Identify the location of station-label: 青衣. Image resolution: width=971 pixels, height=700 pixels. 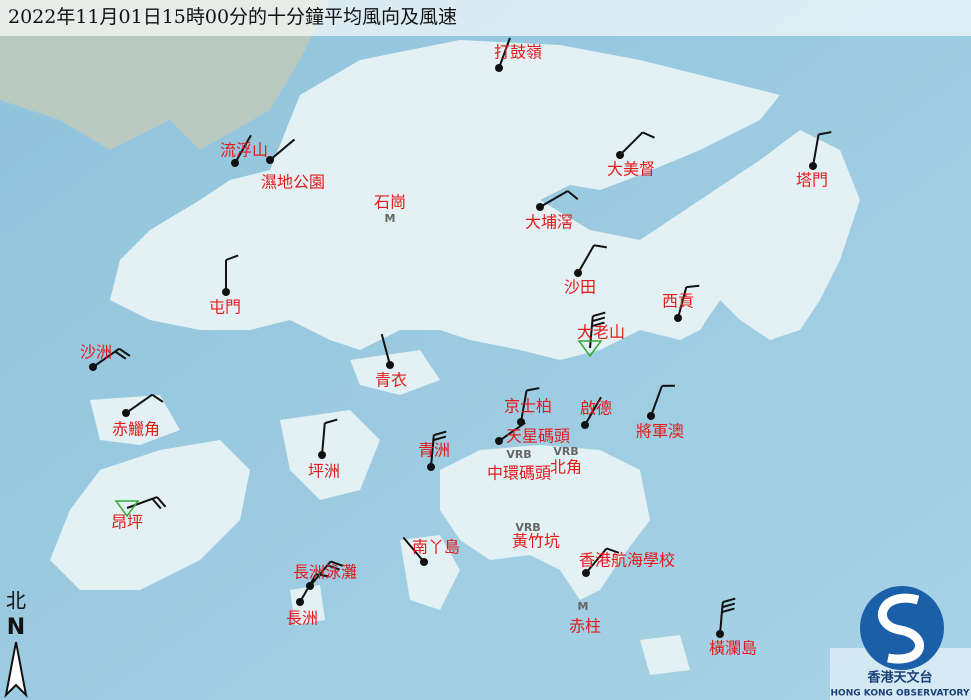
(391, 380).